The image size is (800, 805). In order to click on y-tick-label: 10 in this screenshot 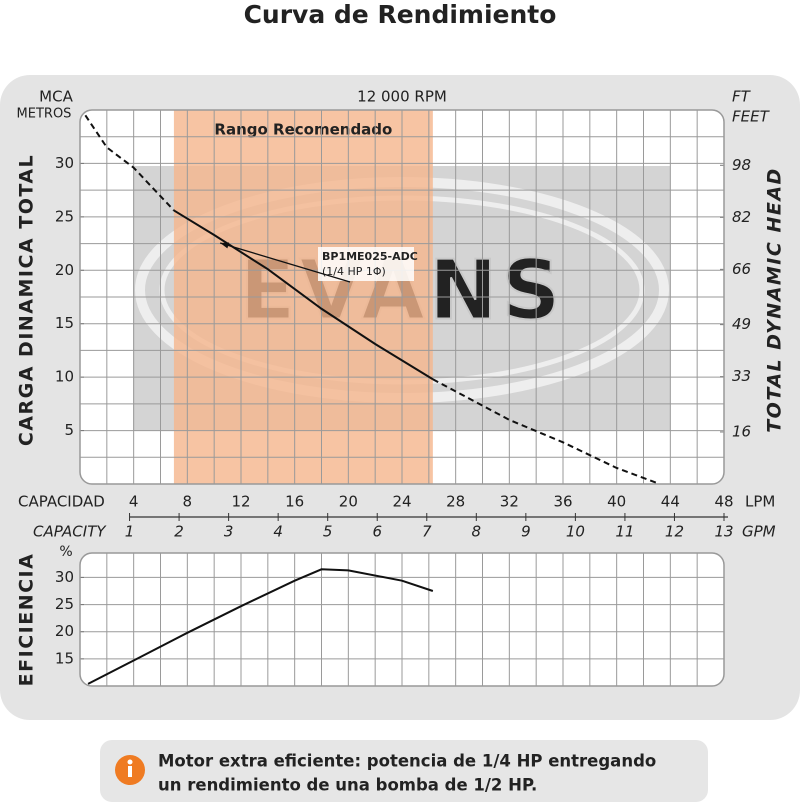, I will do `click(64, 377)`.